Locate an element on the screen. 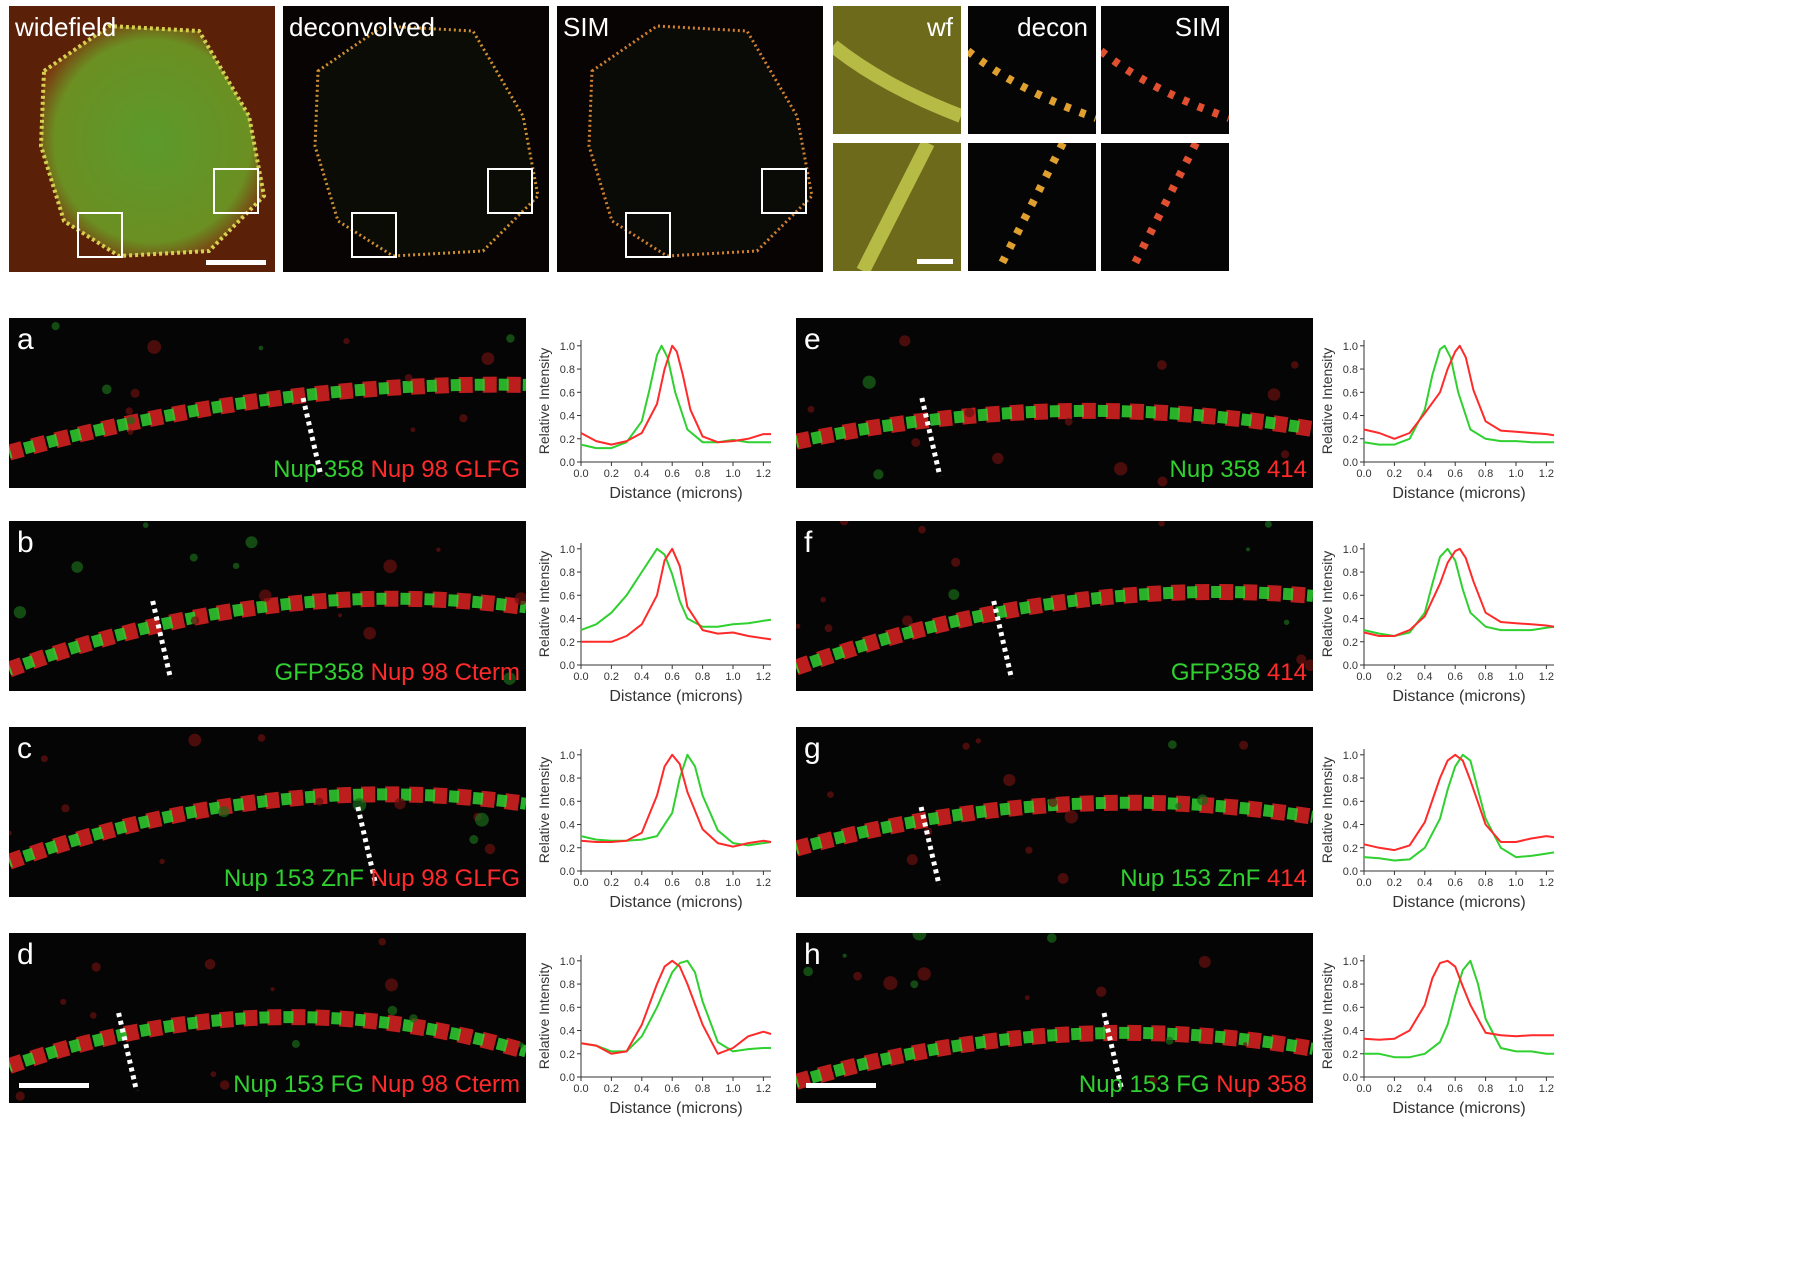 The width and height of the screenshot is (1794, 1280). panel-caption: Nup 153 ZnF Nup 98 GLFG is located at coordinates (372, 879).